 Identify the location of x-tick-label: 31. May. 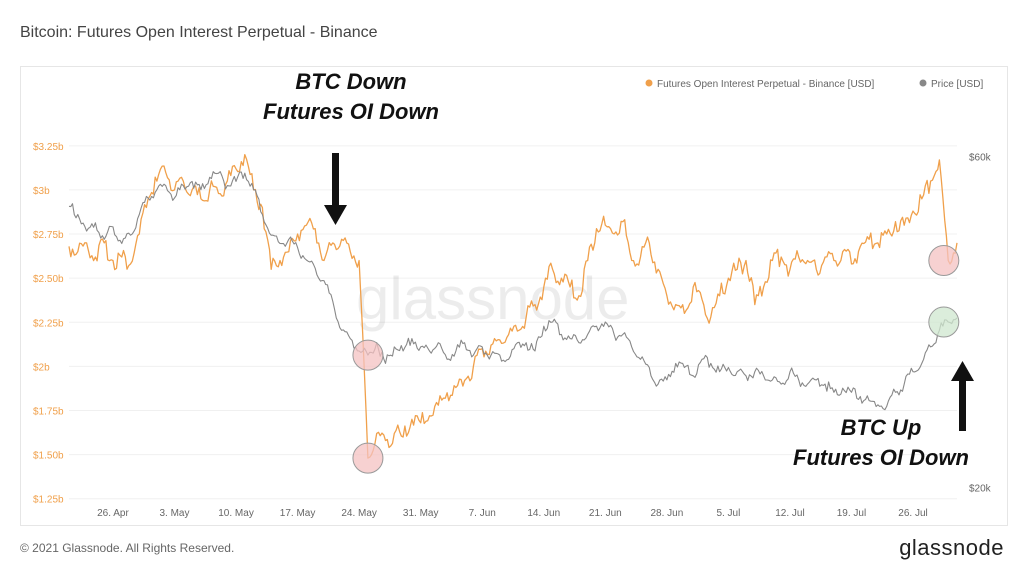
(421, 513).